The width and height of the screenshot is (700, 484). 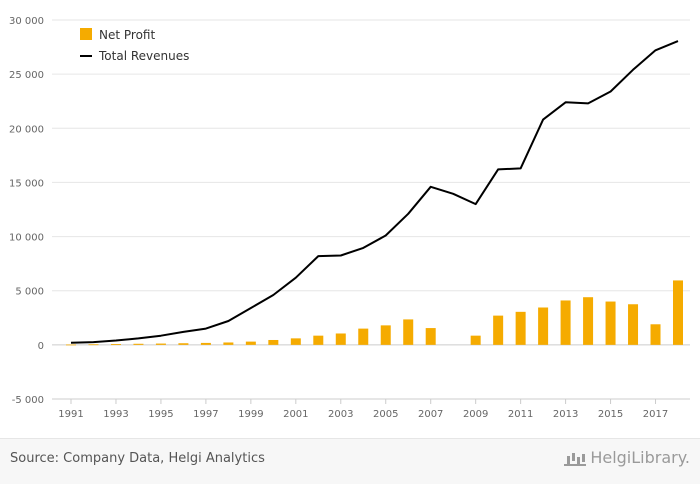 What do you see at coordinates (565, 414) in the screenshot?
I see `x-tick-label: 2013` at bounding box center [565, 414].